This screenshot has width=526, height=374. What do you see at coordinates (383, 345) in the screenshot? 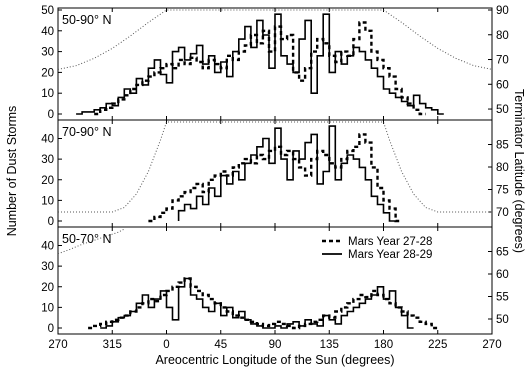
I see `x-tick-label: 180` at bounding box center [383, 345].